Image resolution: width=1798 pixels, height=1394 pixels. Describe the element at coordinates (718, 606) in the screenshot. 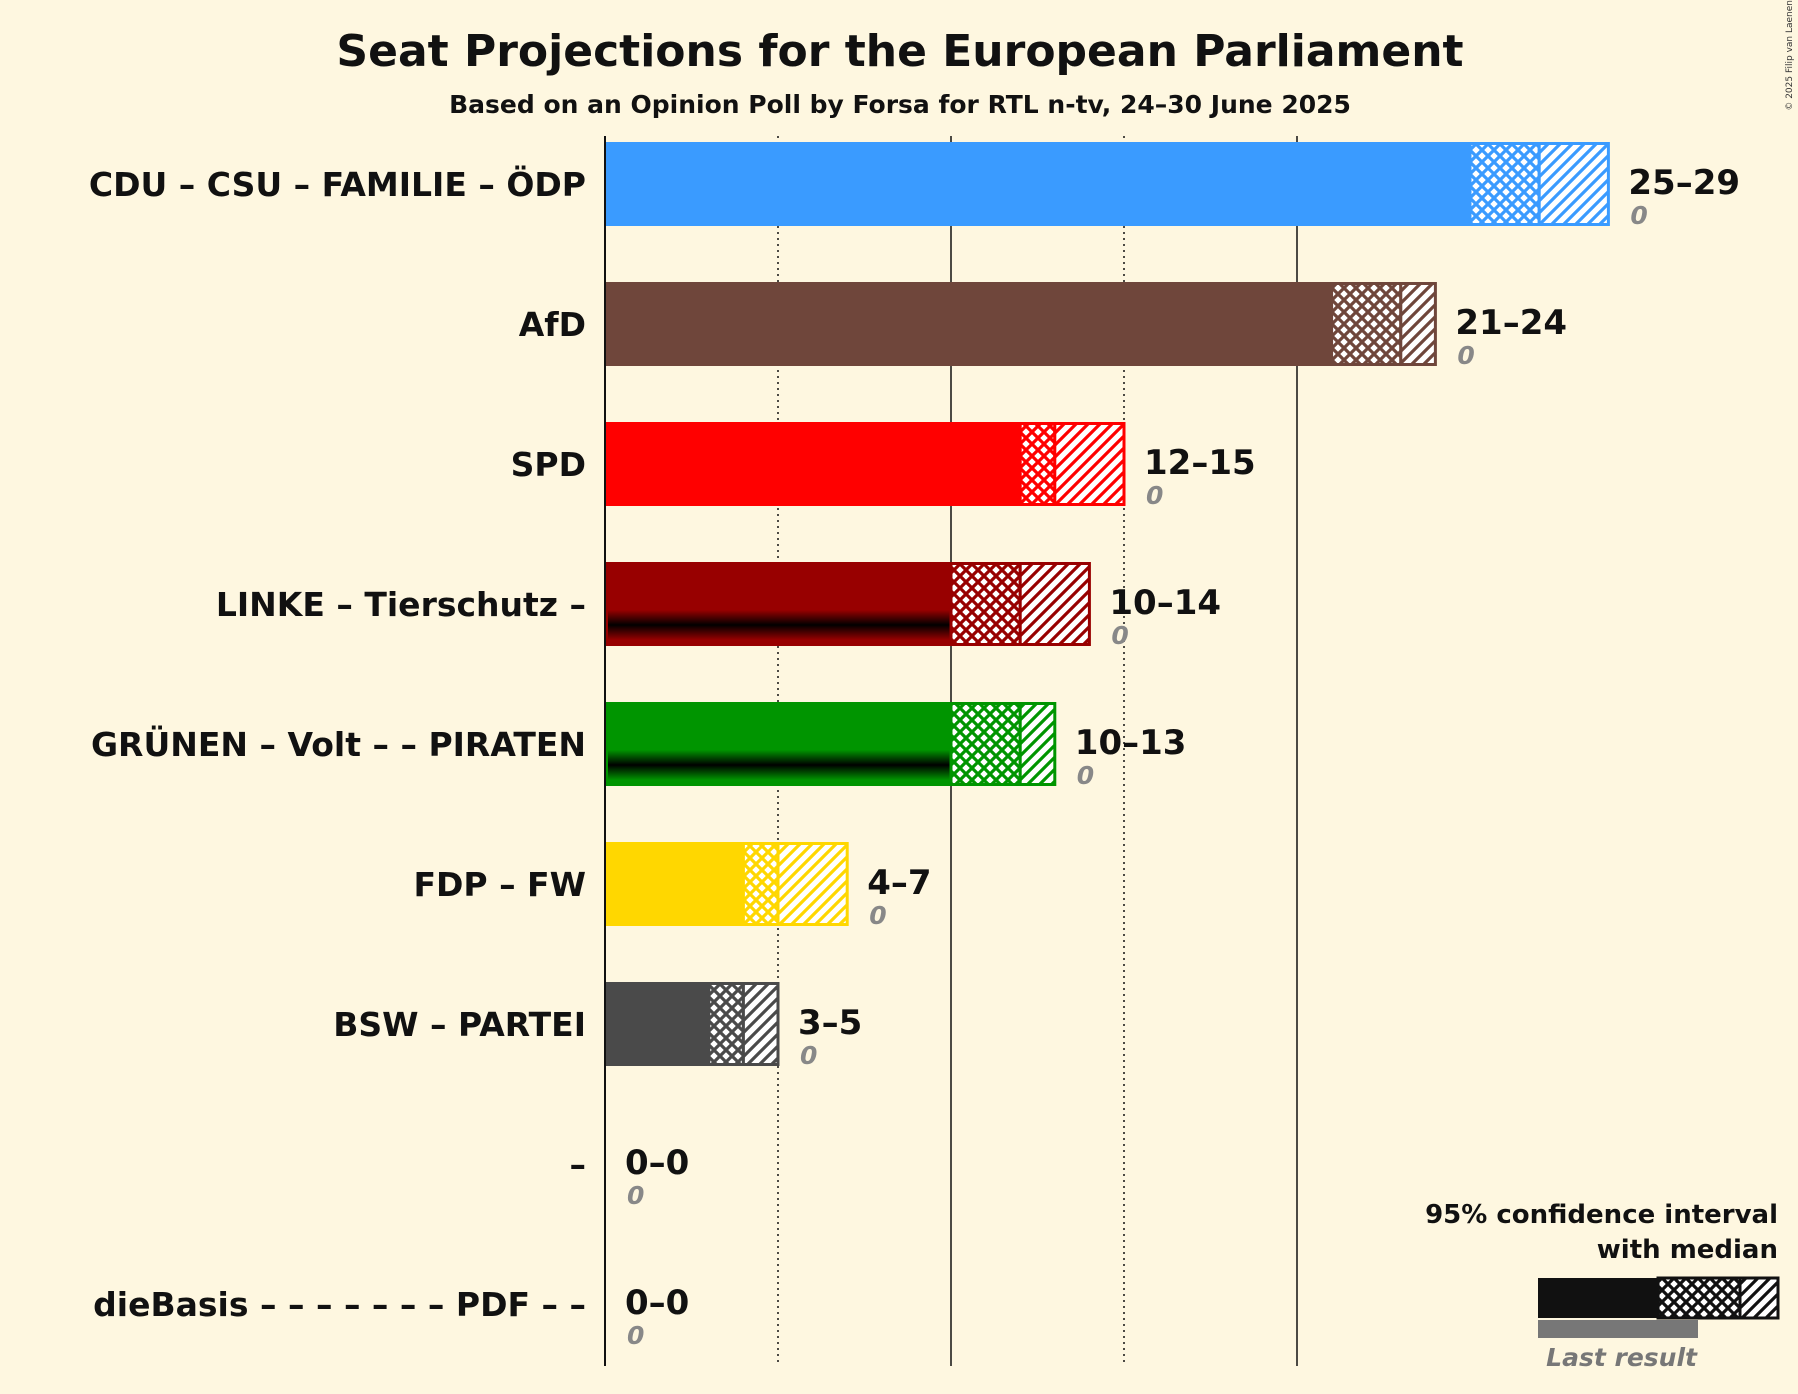

I see `party-row: LINKE – Tierschutz – 10–140` at that location.